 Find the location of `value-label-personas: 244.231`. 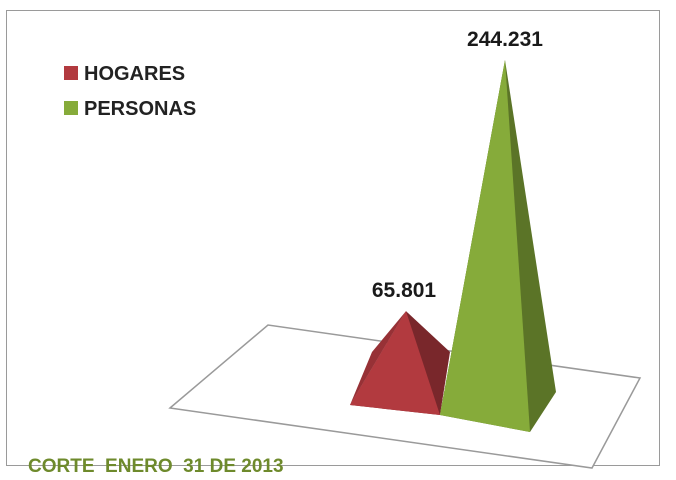

value-label-personas: 244.231 is located at coordinates (505, 39).